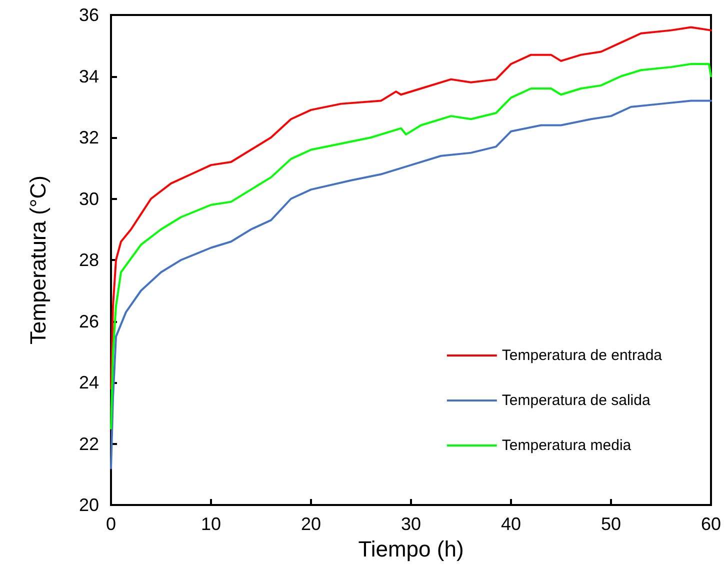 Image resolution: width=727 pixels, height=573 pixels. Describe the element at coordinates (611, 524) in the screenshot. I see `x-tick-label: 50` at that location.